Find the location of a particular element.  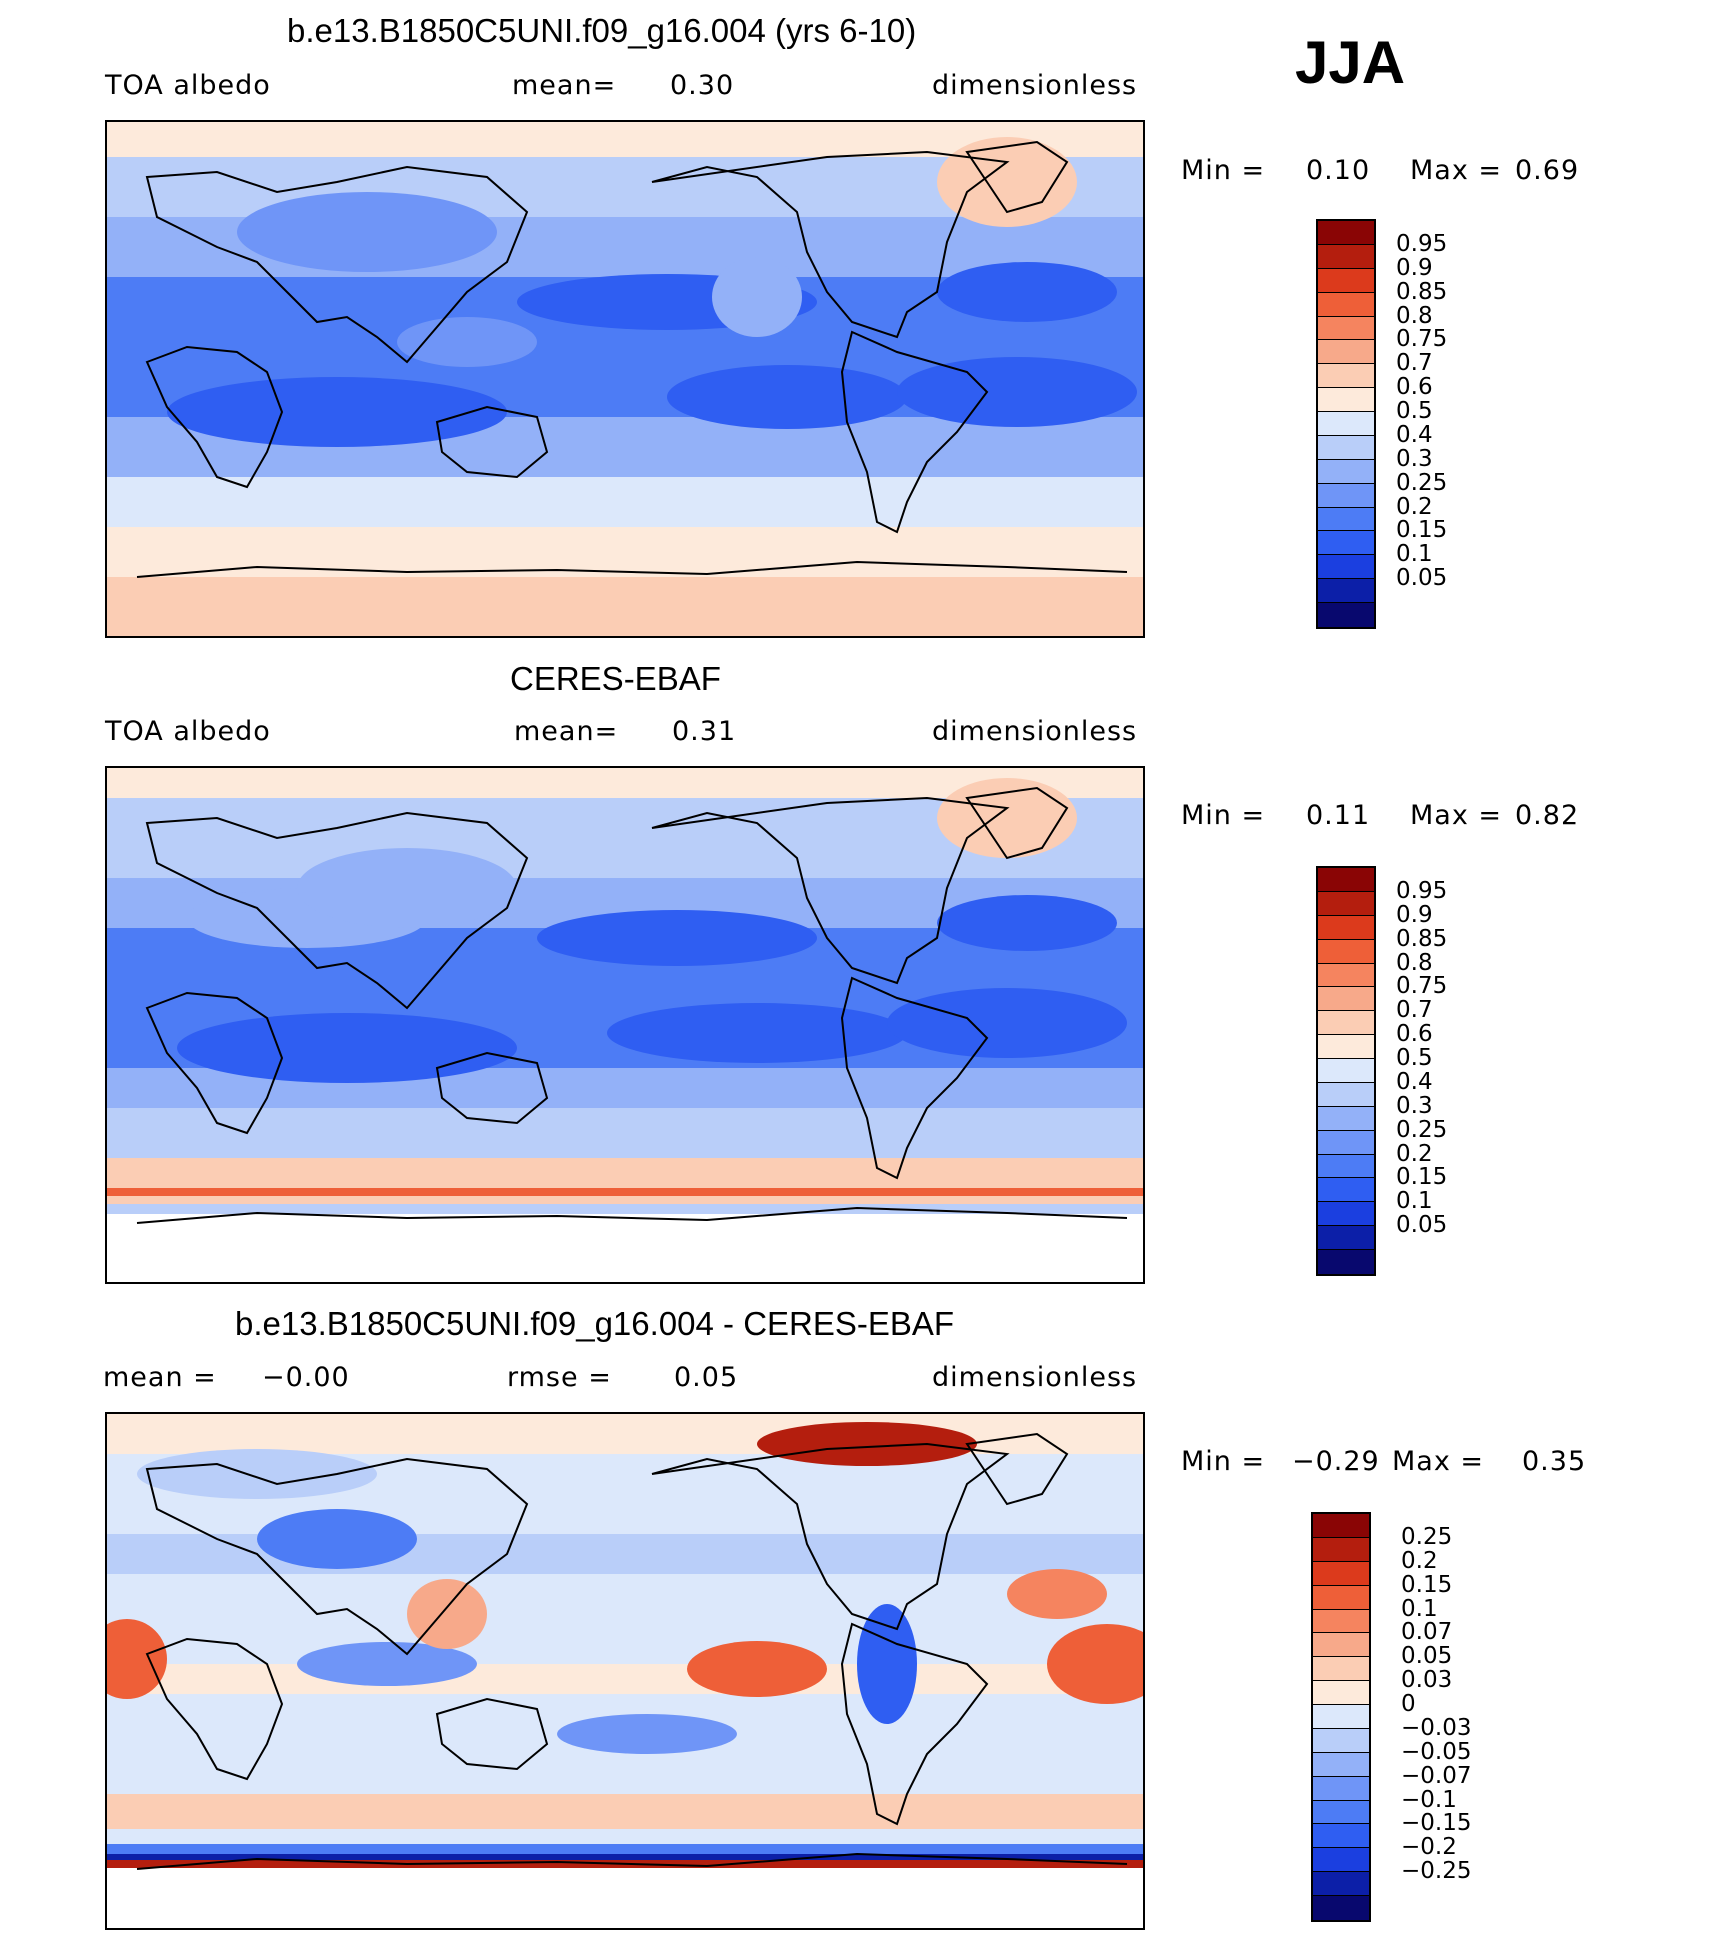

colorbar-tick-label: 0.07 is located at coordinates (1427, 1632).